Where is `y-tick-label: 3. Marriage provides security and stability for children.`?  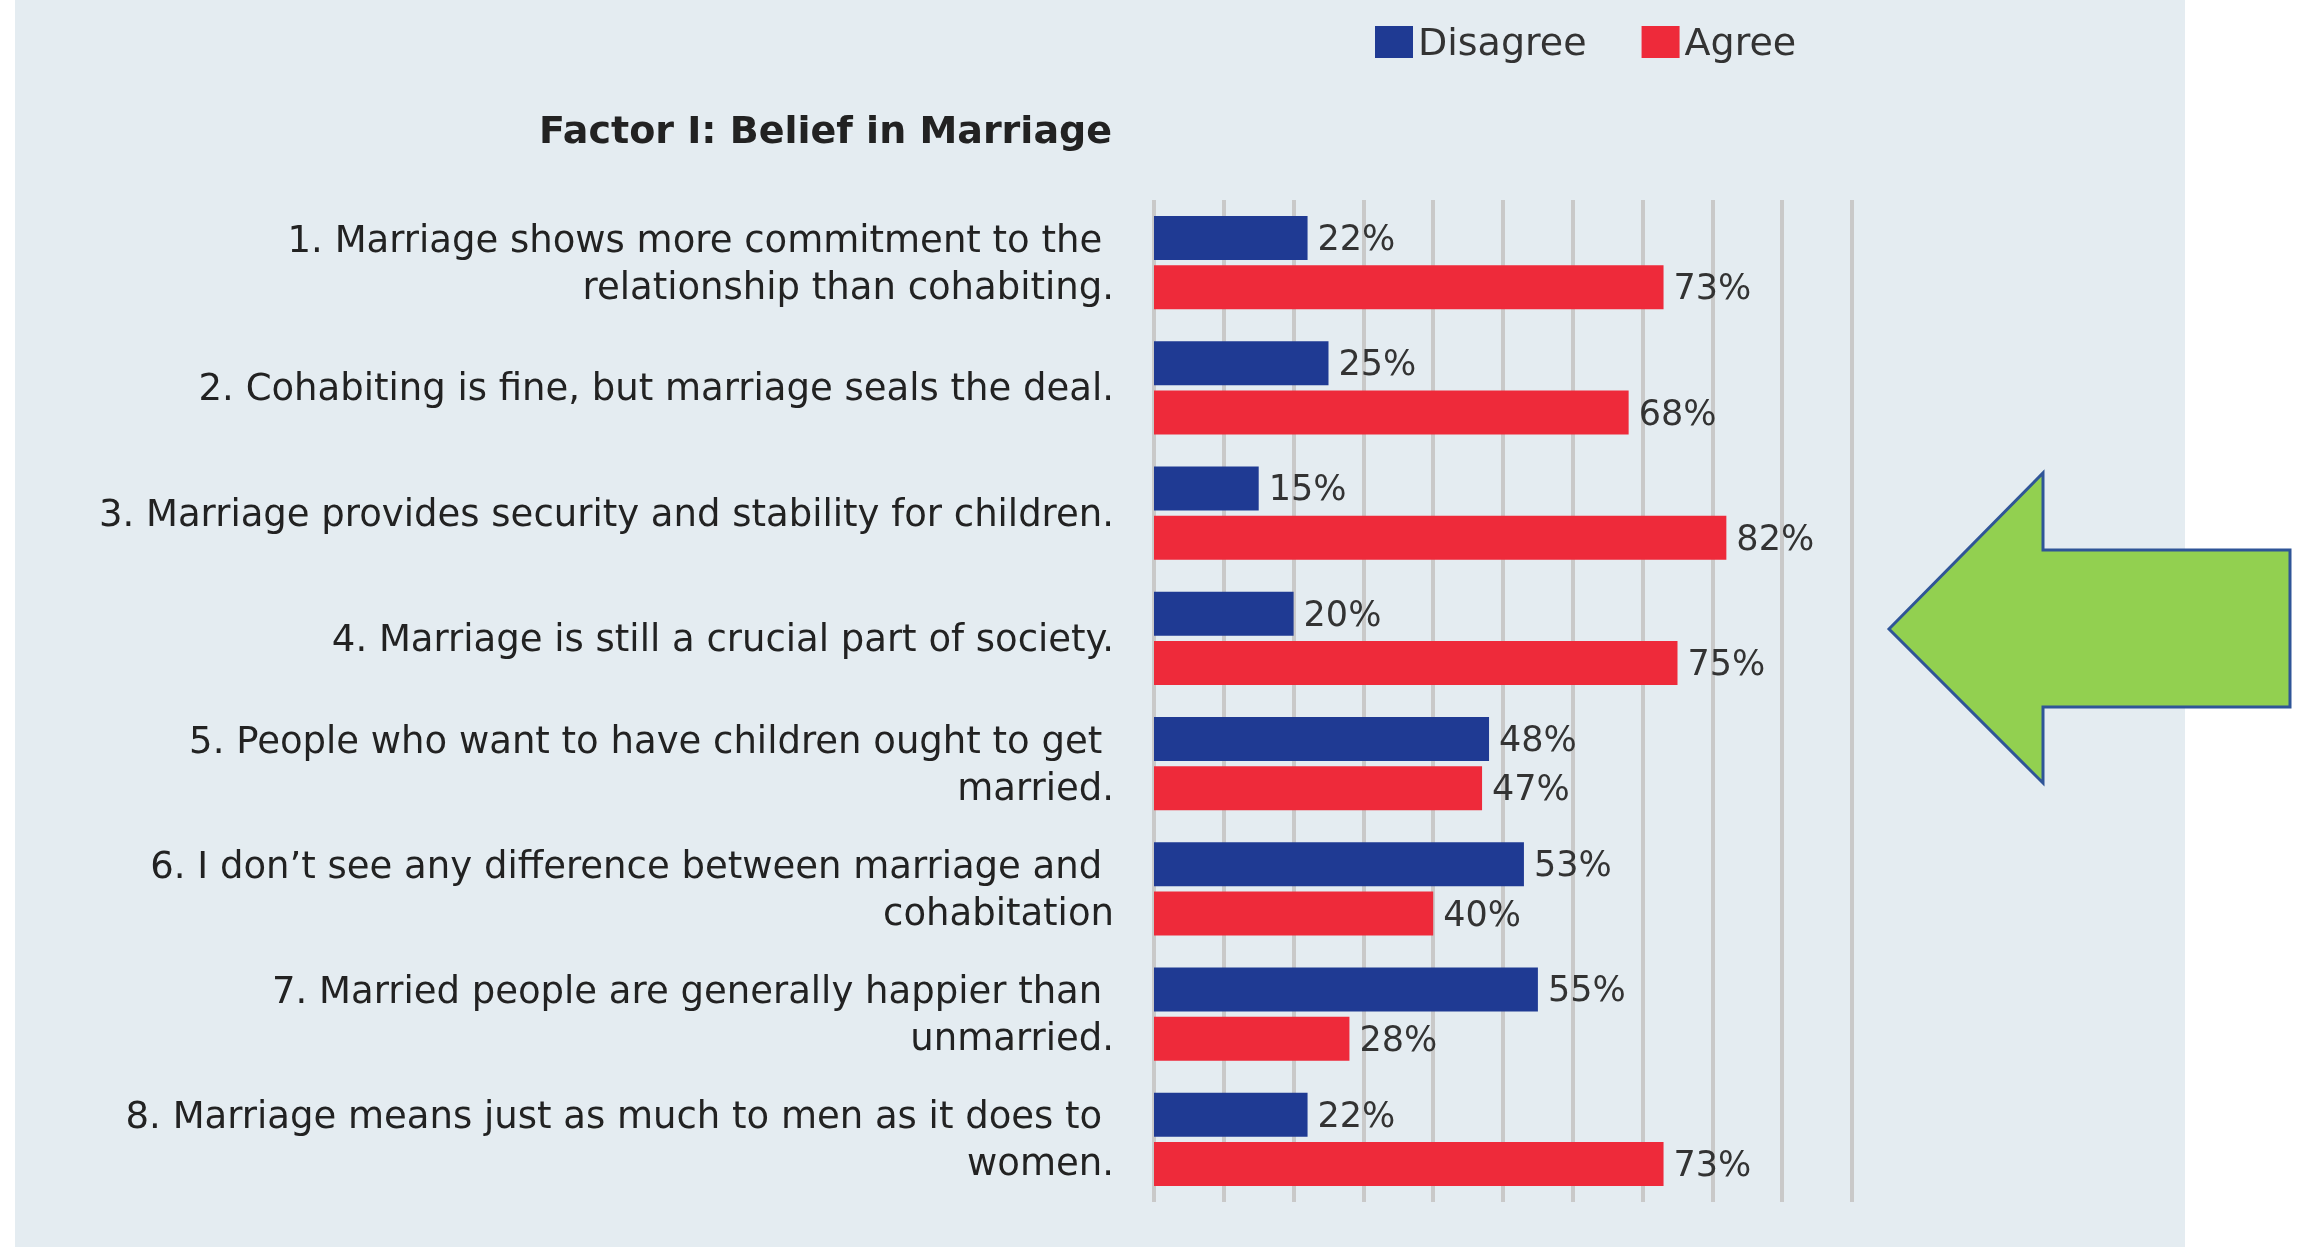
y-tick-label: 3. Marriage provides security and stability for children. is located at coordinates (606, 513).